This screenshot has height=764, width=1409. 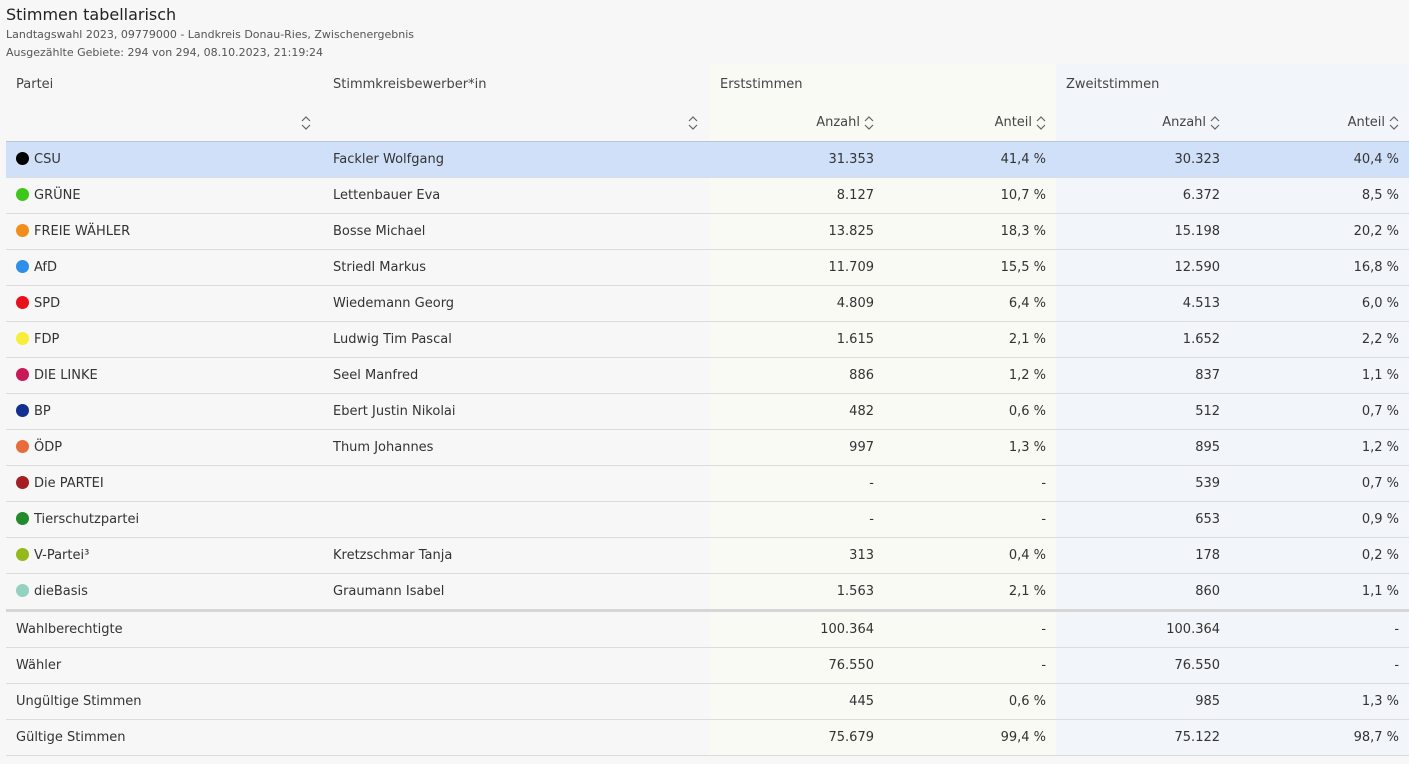 I want to click on erst-anzahl: 31.353, so click(x=797, y=159).